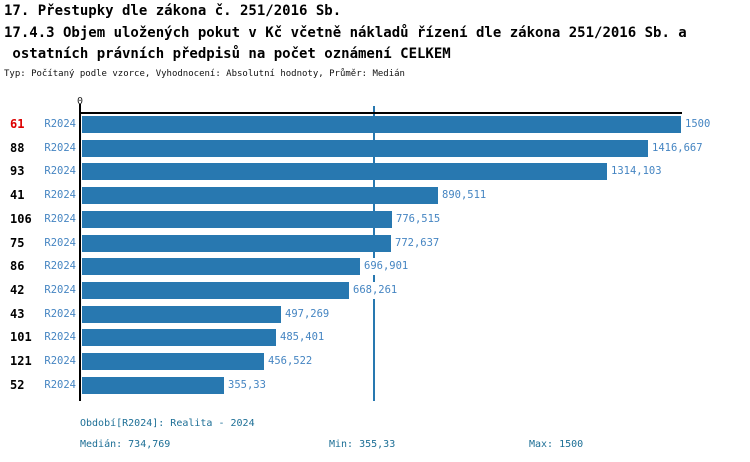 This screenshot has width=750, height=462. I want to click on bar-value-label: 1314,103, so click(636, 171).